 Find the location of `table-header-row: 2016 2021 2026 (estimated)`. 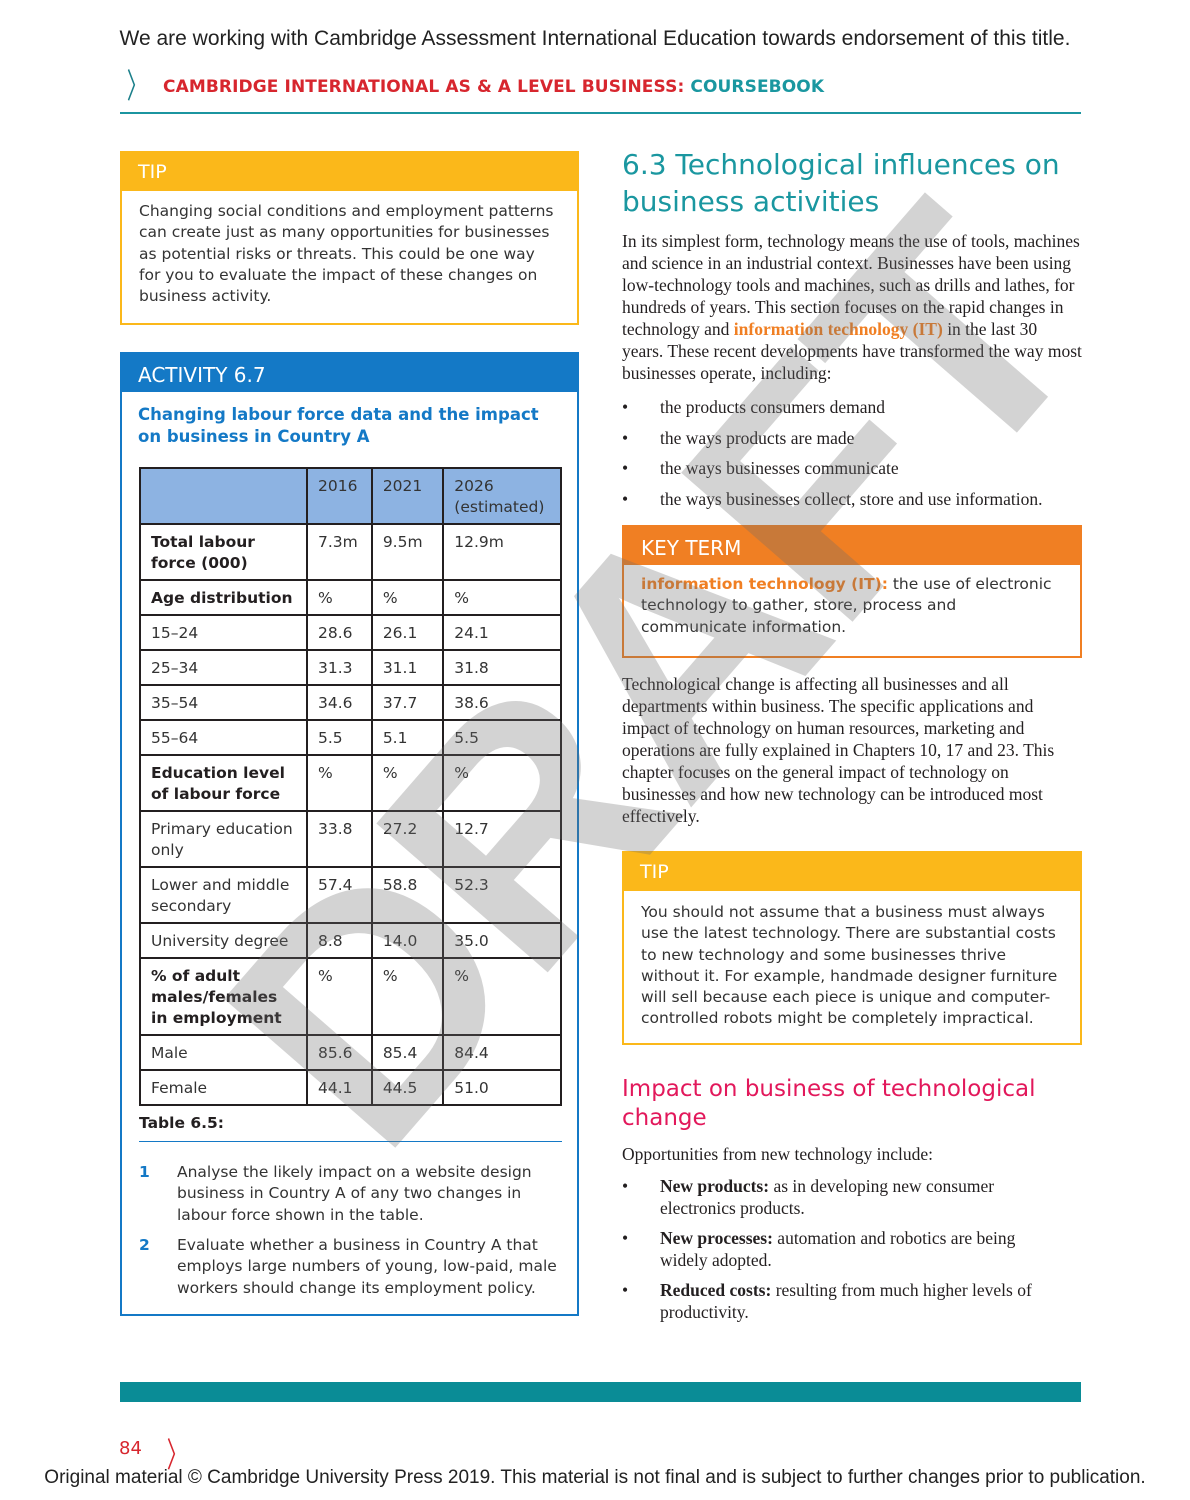

table-header-row: 2016 2021 2026 (estimated) is located at coordinates (350, 496).